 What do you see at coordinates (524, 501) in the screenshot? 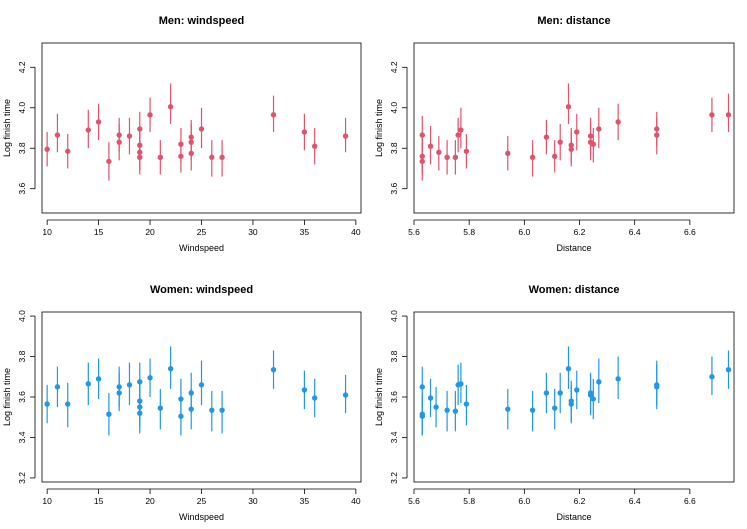
I see `x-tick-label: 6.0` at bounding box center [524, 501].